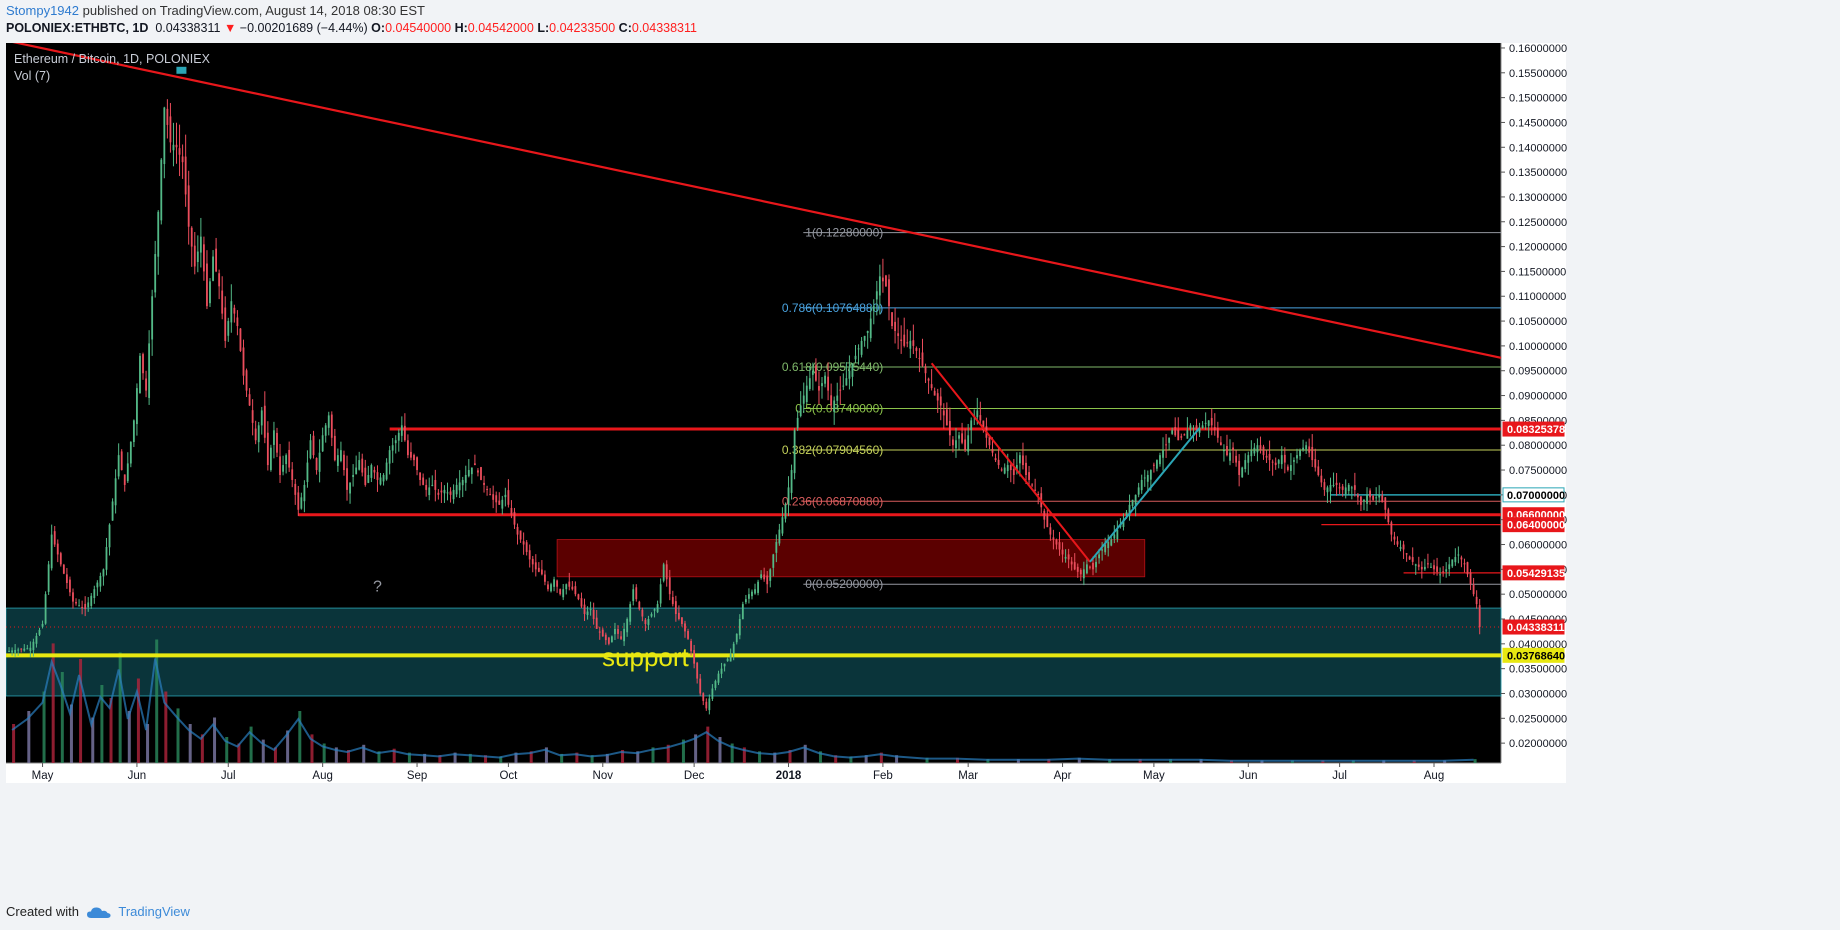 This screenshot has width=1840, height=930. I want to click on high-label: H:, so click(461, 28).